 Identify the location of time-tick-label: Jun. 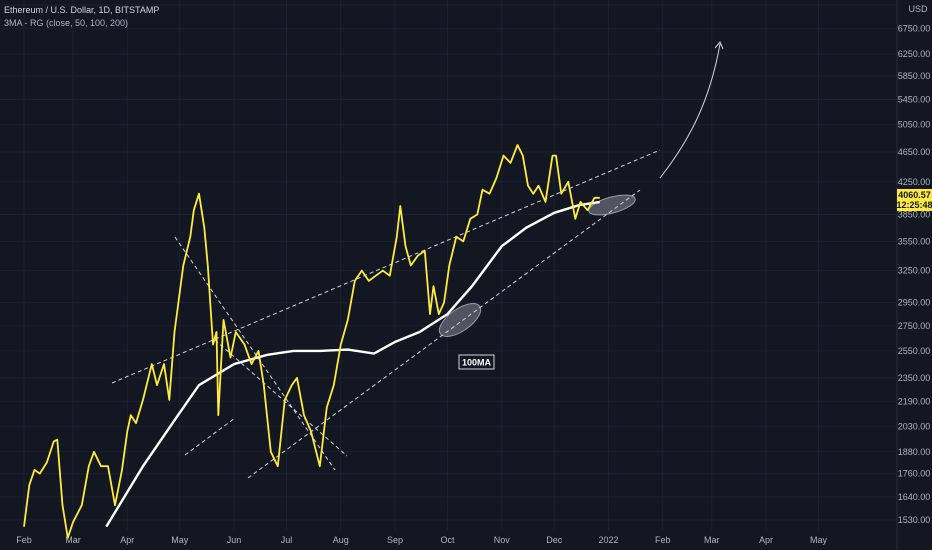
(234, 540).